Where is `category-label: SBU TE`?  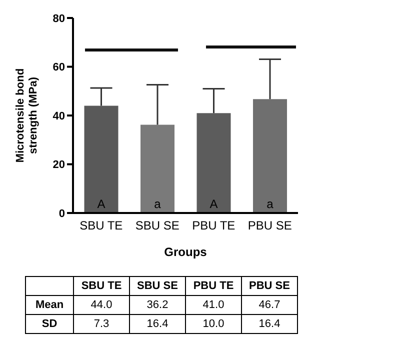 category-label: SBU TE is located at coordinates (101, 286).